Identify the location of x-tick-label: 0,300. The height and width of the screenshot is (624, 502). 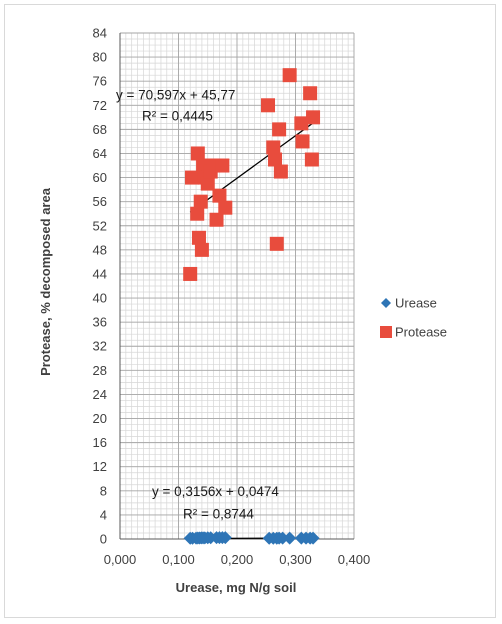
(295, 559).